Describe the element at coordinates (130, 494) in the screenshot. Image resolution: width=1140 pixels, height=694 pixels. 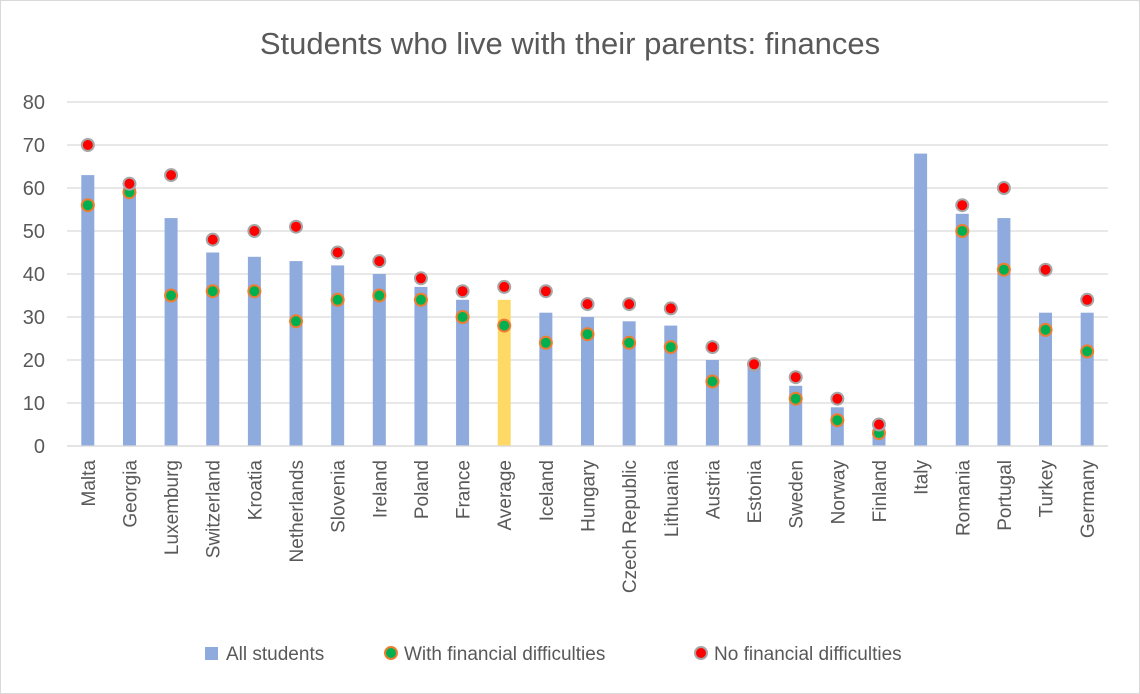
I see `x-tick-label: Georgia` at that location.